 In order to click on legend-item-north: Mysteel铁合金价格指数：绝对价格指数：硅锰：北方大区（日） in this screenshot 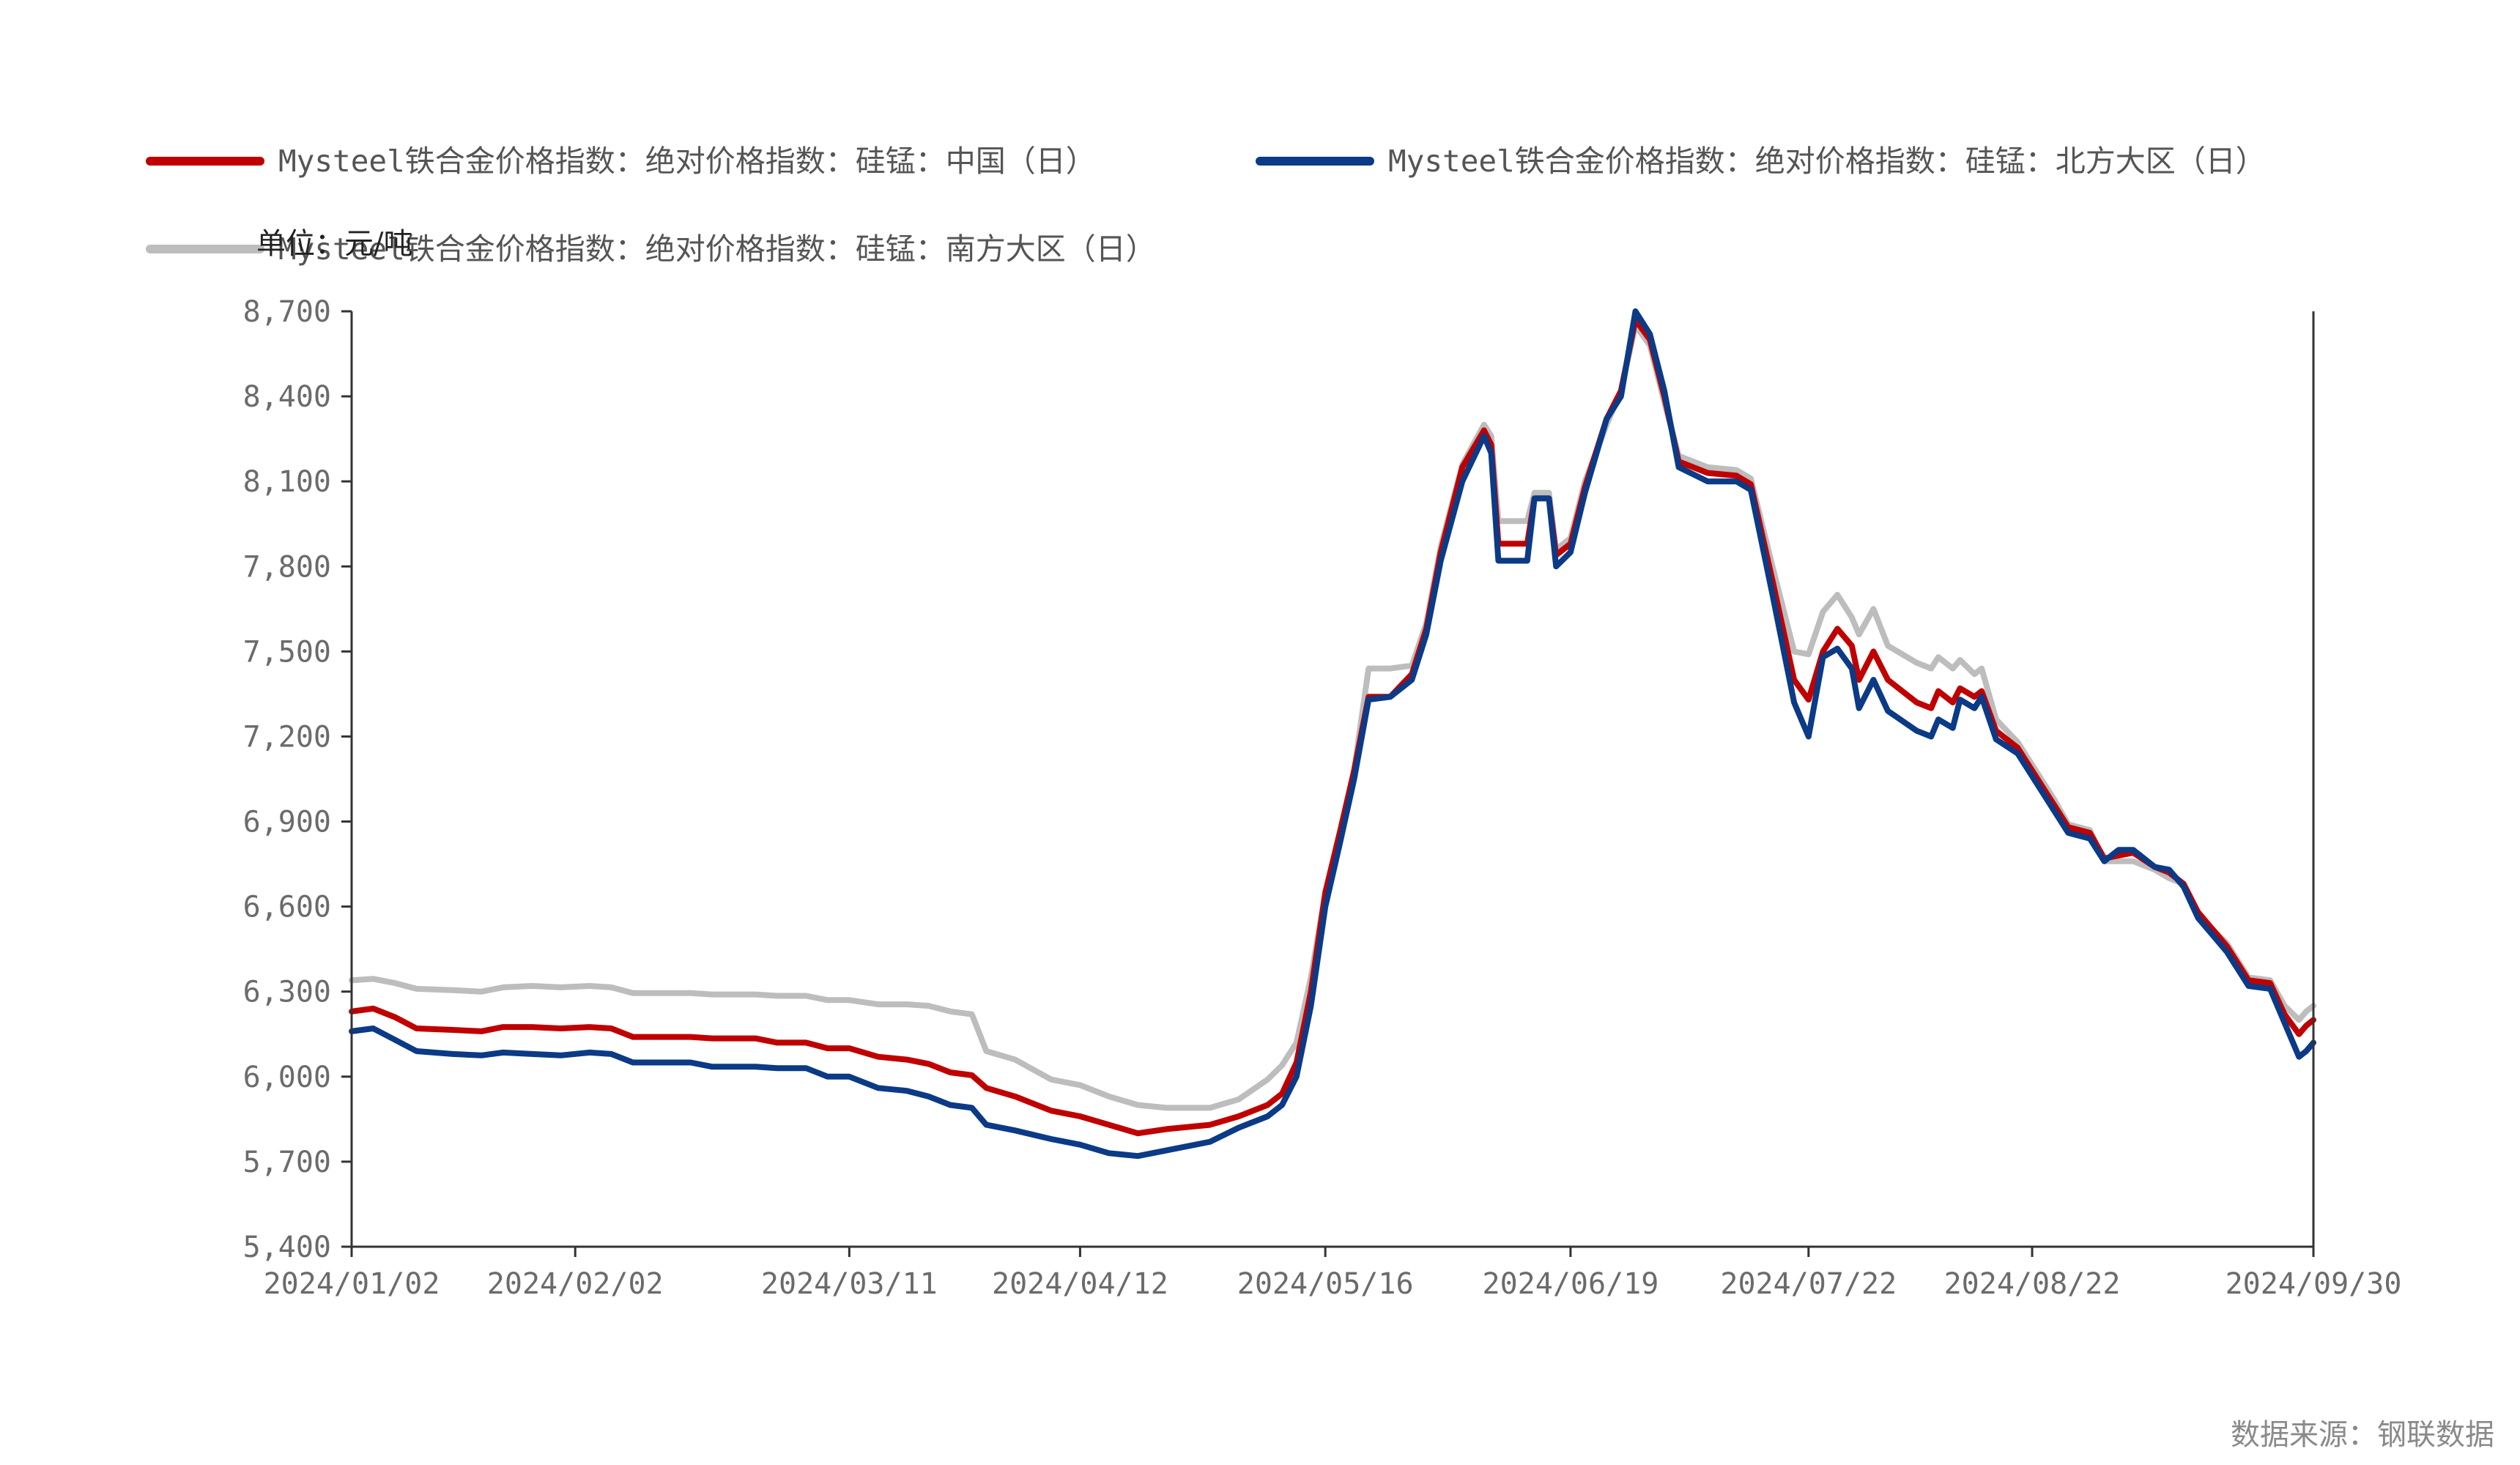, I will do `click(1761, 162)`.